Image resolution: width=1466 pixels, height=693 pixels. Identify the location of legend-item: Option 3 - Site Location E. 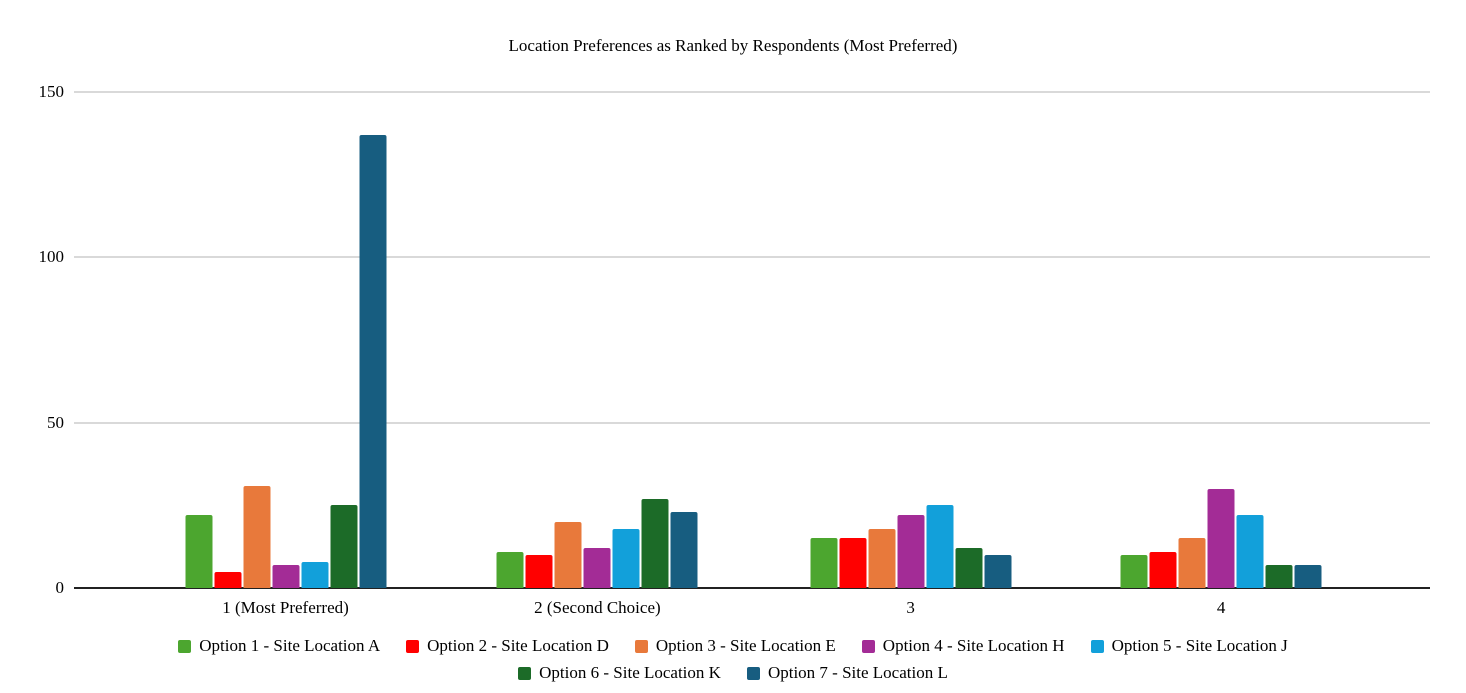
(735, 646).